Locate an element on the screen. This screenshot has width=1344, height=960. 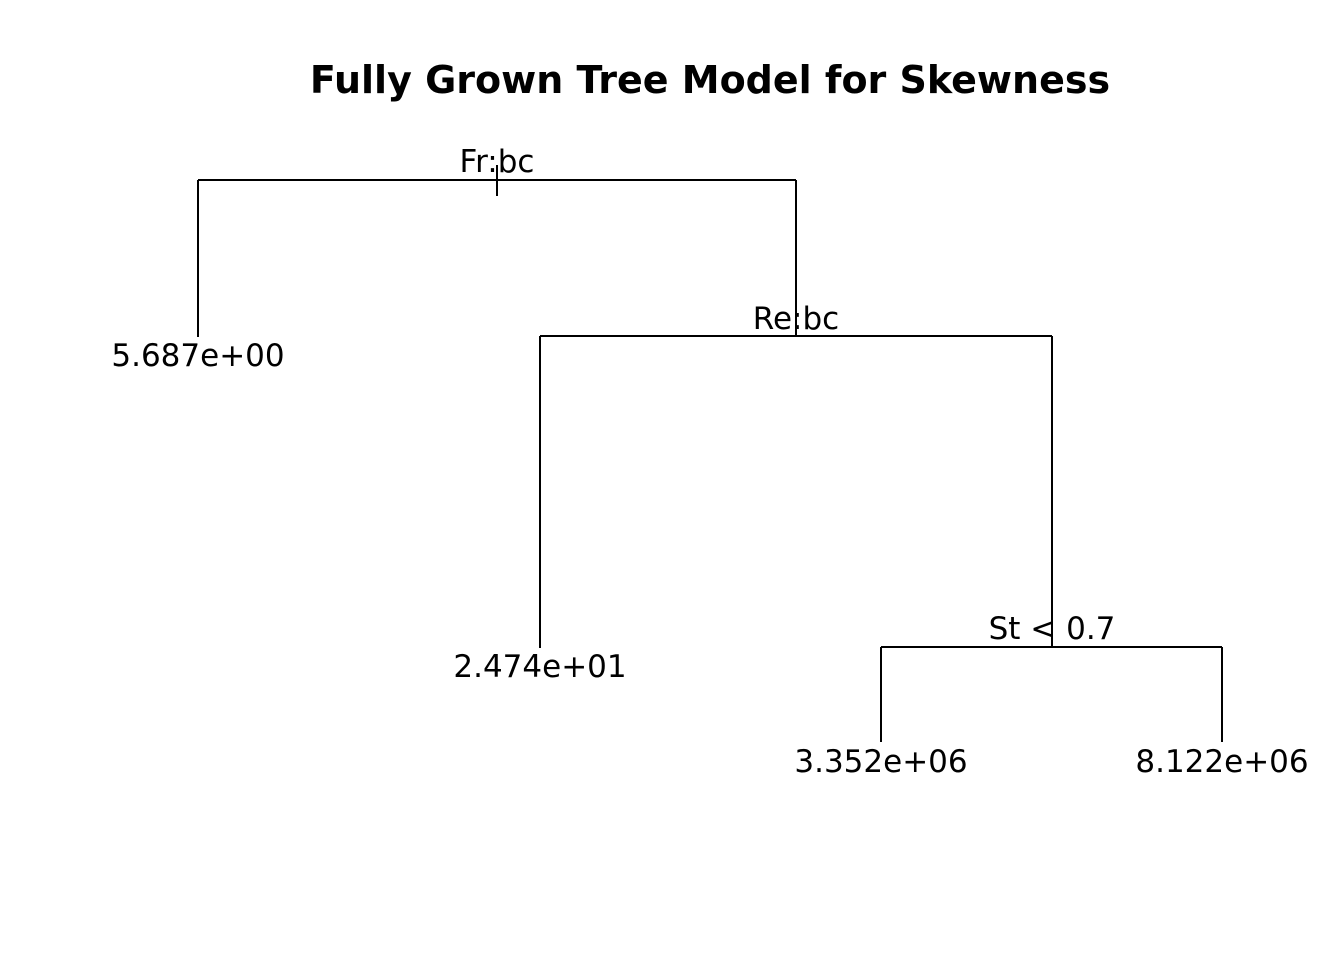
split-label-root: Fr:bc is located at coordinates (497, 162).